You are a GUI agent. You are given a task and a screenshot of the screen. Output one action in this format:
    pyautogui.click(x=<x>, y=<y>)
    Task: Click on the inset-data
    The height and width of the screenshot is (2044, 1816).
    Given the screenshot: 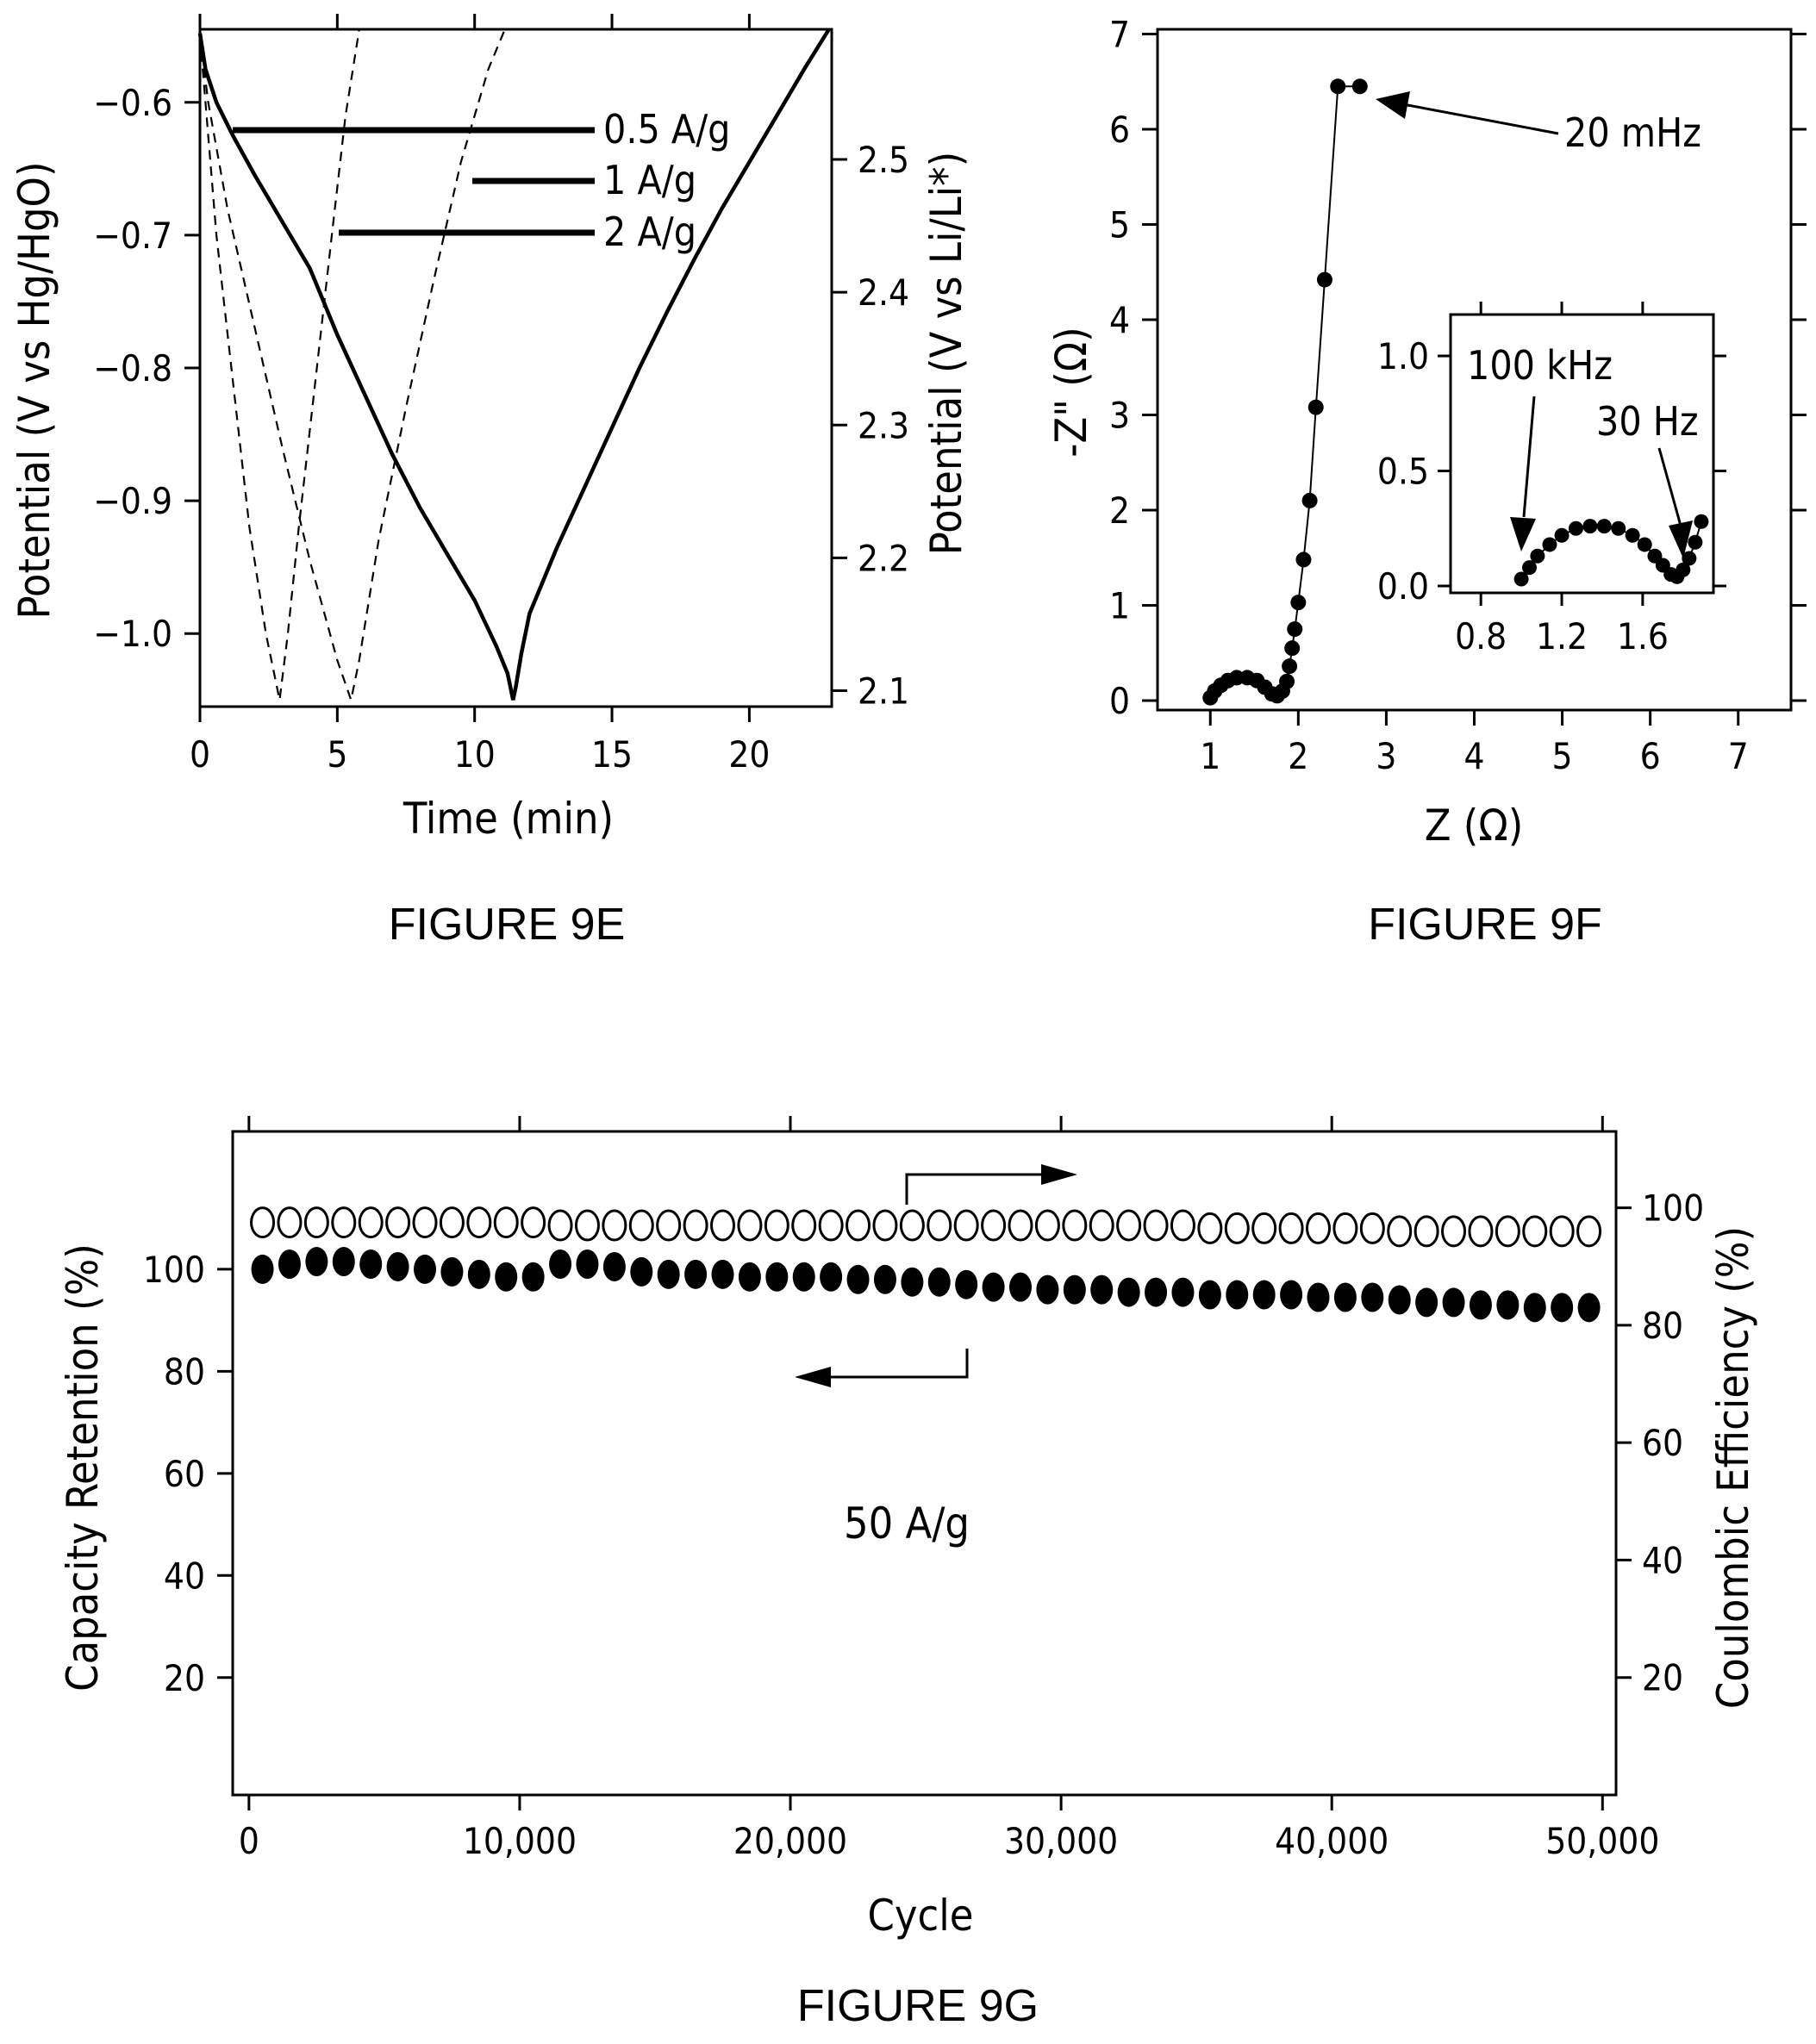 What is the action you would take?
    pyautogui.click(x=1611, y=550)
    